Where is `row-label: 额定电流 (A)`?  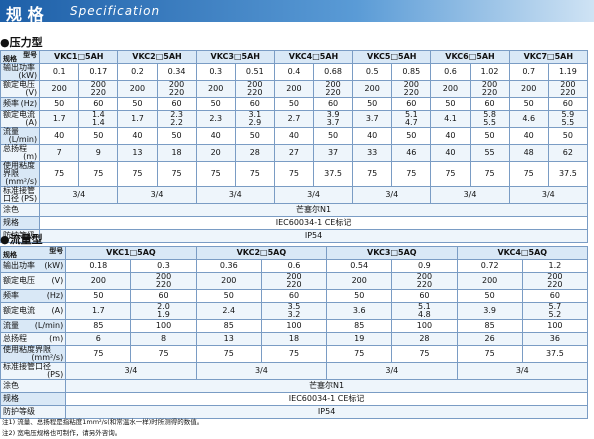
row-label: 额定电流 (A) is located at coordinates (20, 119).